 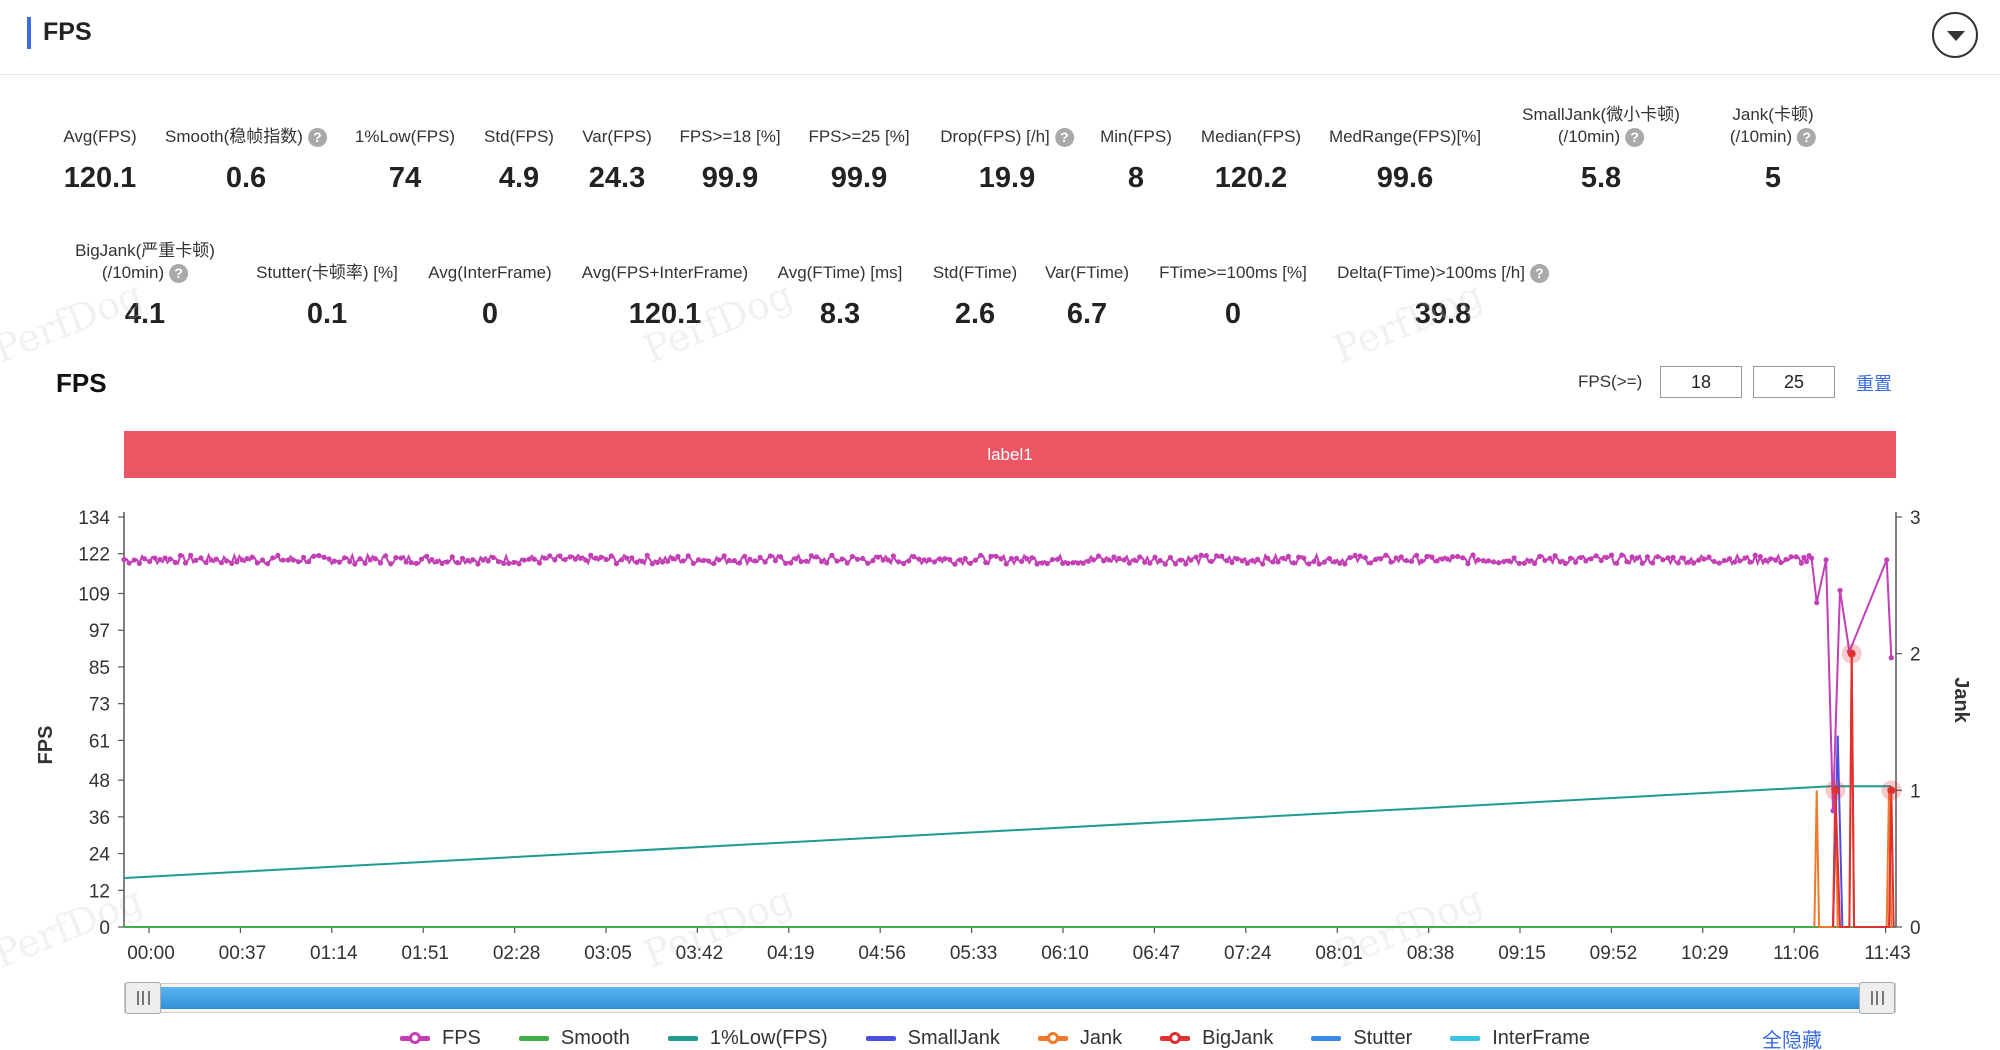 What do you see at coordinates (1010, 454) in the screenshot?
I see `label-band: label1` at bounding box center [1010, 454].